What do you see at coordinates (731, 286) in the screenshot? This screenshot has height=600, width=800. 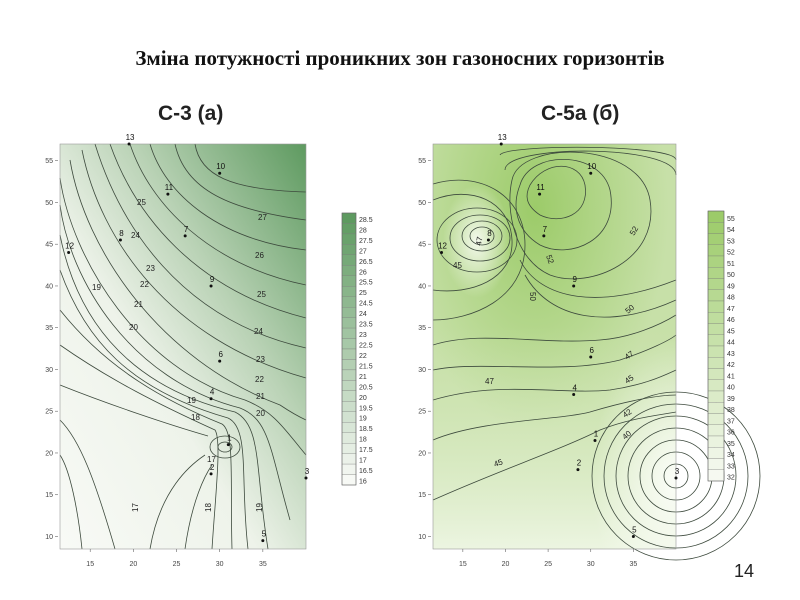 I see `legend-label: 49` at bounding box center [731, 286].